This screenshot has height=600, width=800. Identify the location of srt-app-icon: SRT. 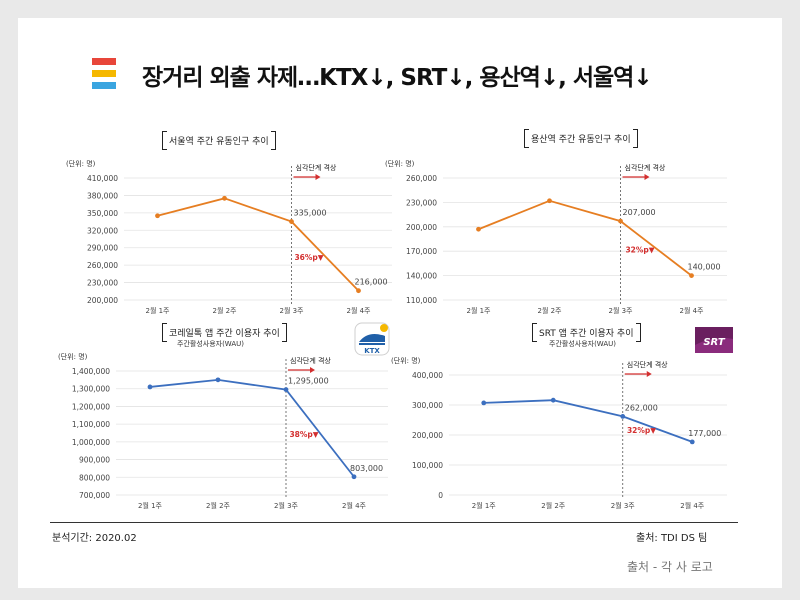
(714, 340).